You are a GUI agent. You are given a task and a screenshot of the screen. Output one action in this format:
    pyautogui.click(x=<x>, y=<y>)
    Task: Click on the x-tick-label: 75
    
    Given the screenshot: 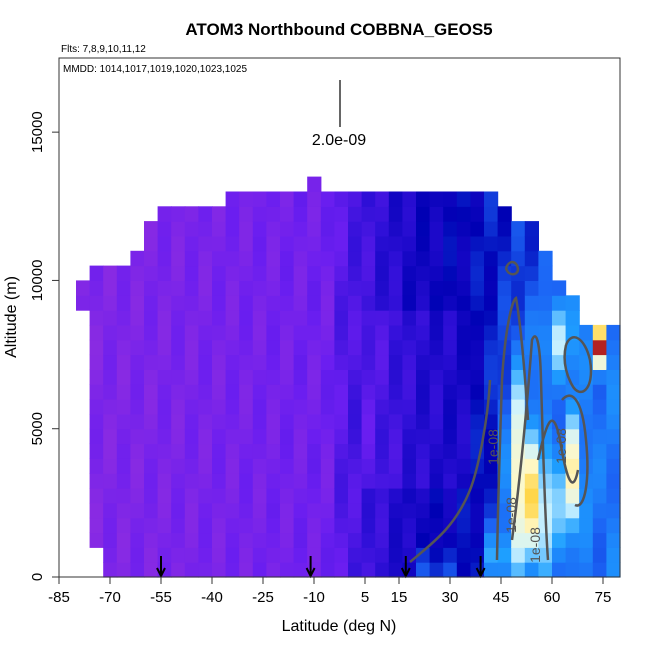 What is the action you would take?
    pyautogui.click(x=603, y=597)
    